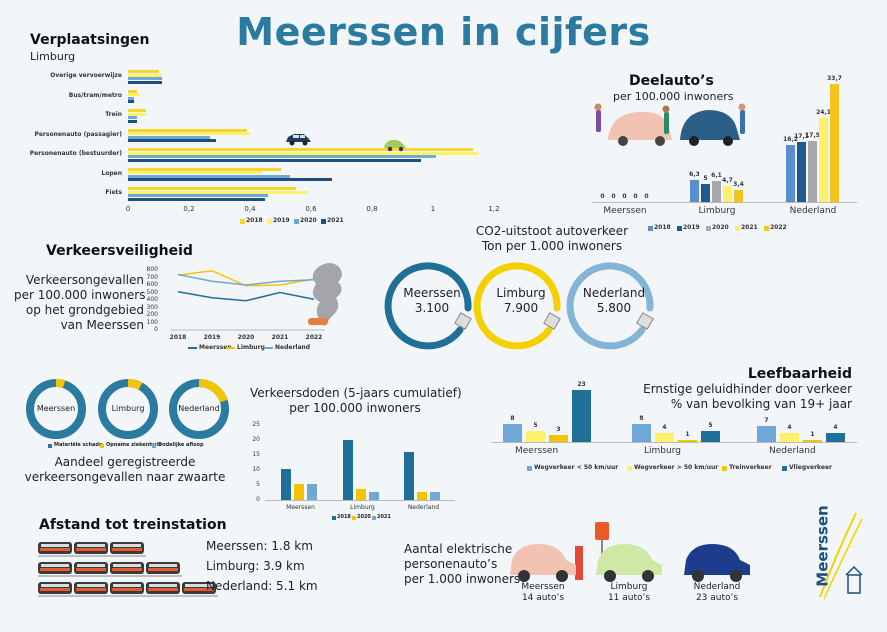 Image resolution: width=887 pixels, height=632 pixels. What do you see at coordinates (761, 404) in the screenshot?
I see `leefbaarheid-sub-line2: % van bevolking van 19+ jaar` at bounding box center [761, 404].